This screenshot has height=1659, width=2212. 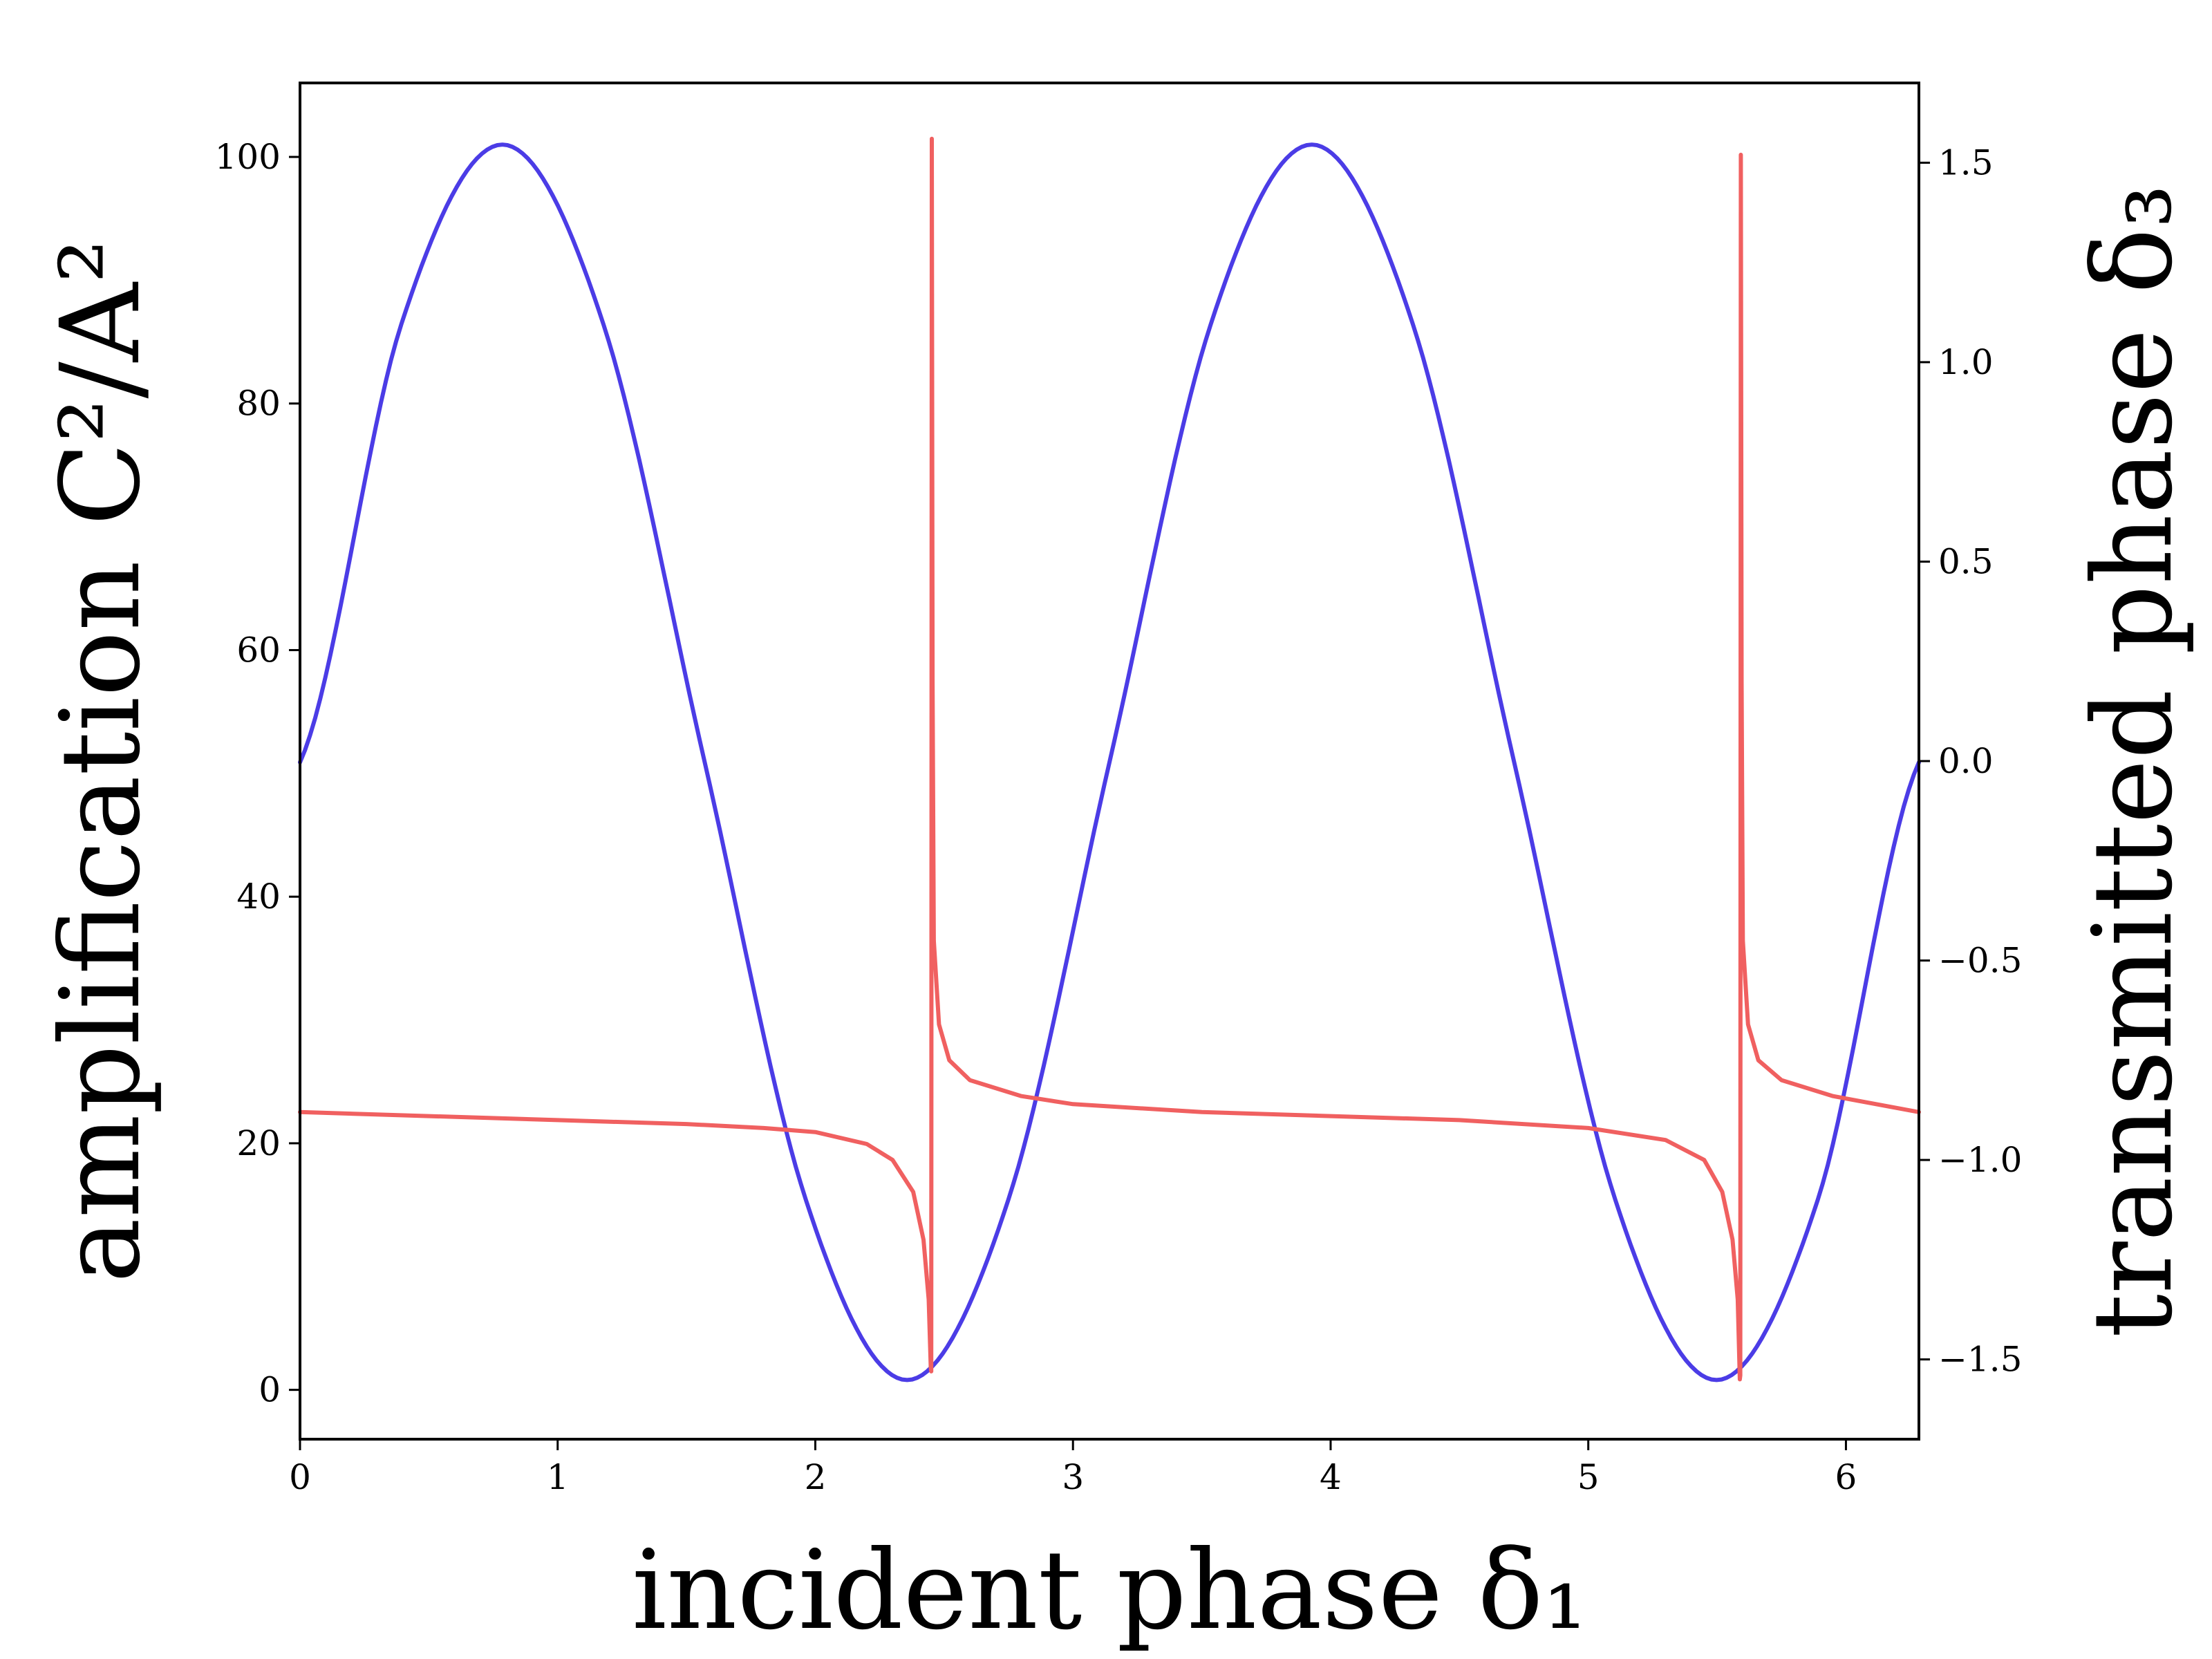 What do you see at coordinates (1110, 1591) in the screenshot?
I see `x-axis-label: incident phase δ₁` at bounding box center [1110, 1591].